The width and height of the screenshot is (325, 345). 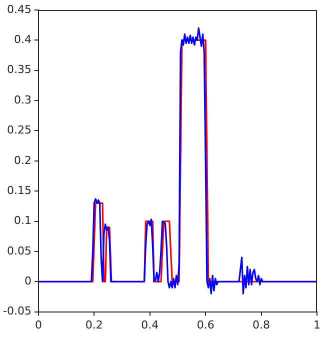 I want to click on y-tick-label: 0.05, so click(x=19, y=251).